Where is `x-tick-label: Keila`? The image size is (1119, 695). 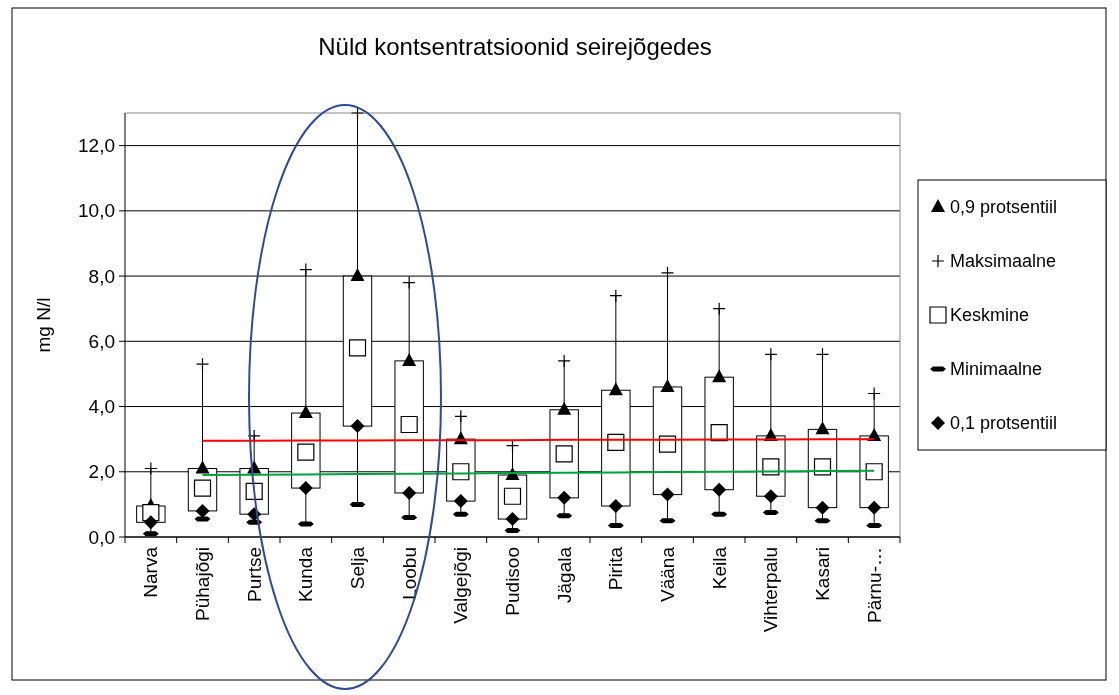 x-tick-label: Keila is located at coordinates (719, 568).